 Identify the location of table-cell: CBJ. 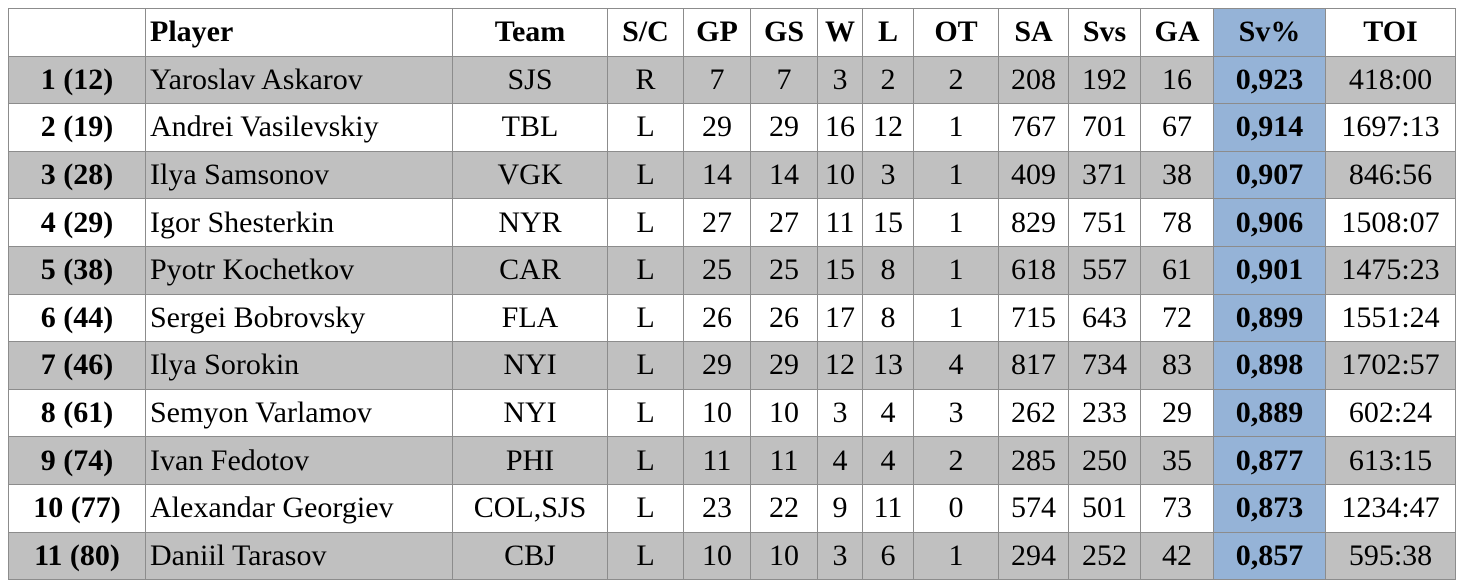
(530, 556).